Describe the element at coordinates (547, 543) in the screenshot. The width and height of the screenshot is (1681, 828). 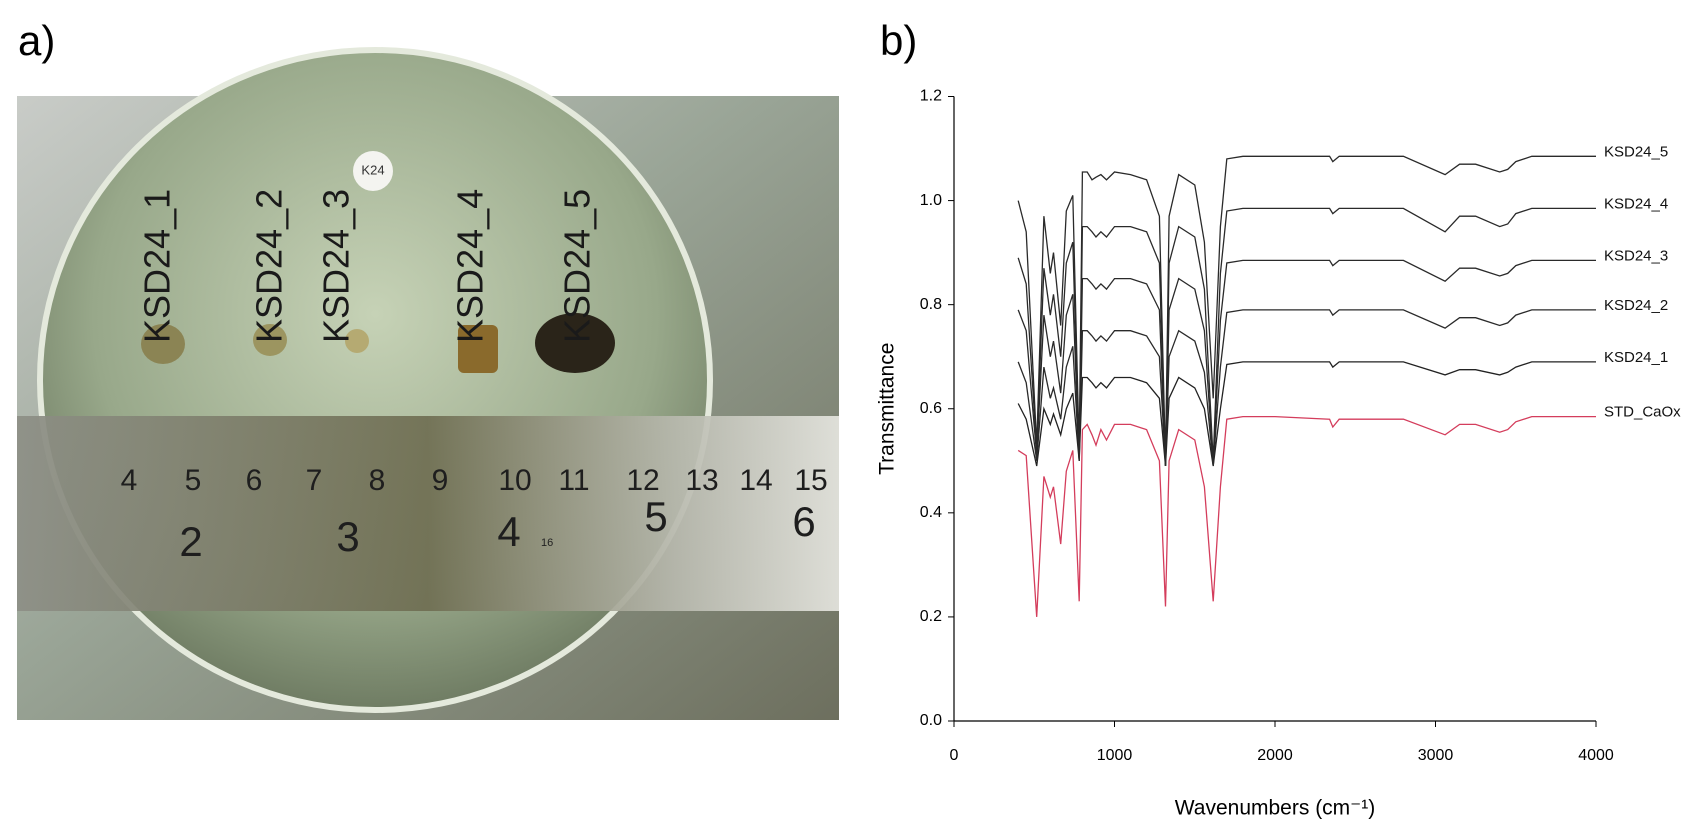
I see `ruler-mark: 16` at that location.